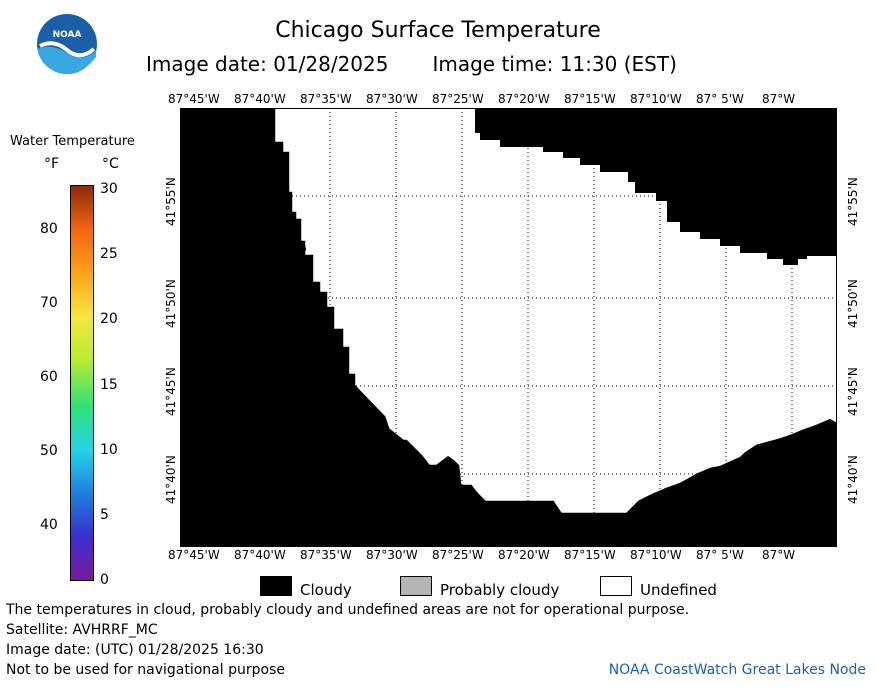 The height and width of the screenshot is (687, 876). I want to click on footer-node: NOAA CoastWatch Great Lakes Node, so click(737, 670).